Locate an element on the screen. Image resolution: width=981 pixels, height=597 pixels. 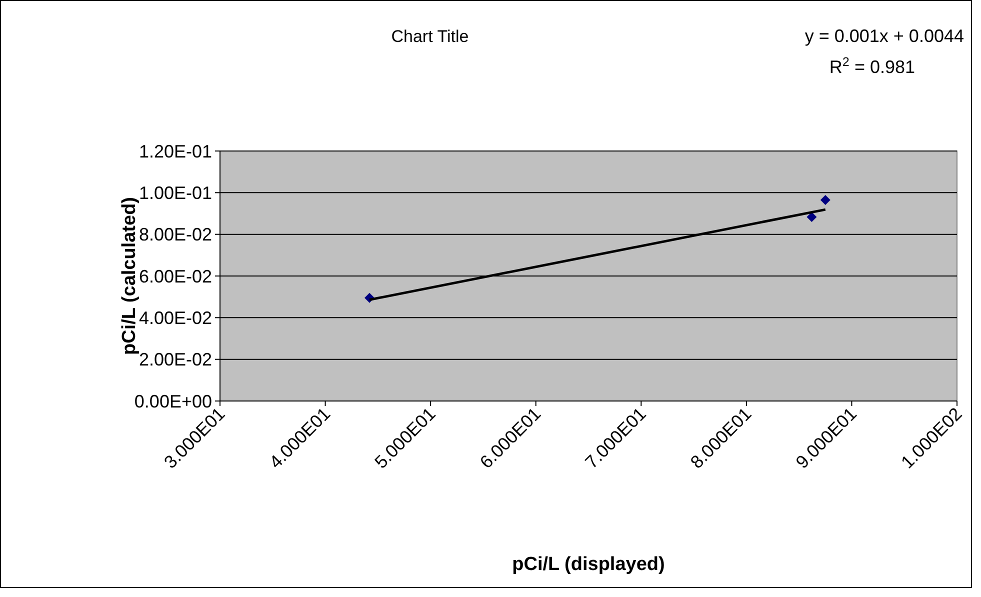
y-tick-label: 4.00E-02 is located at coordinates (175, 318).